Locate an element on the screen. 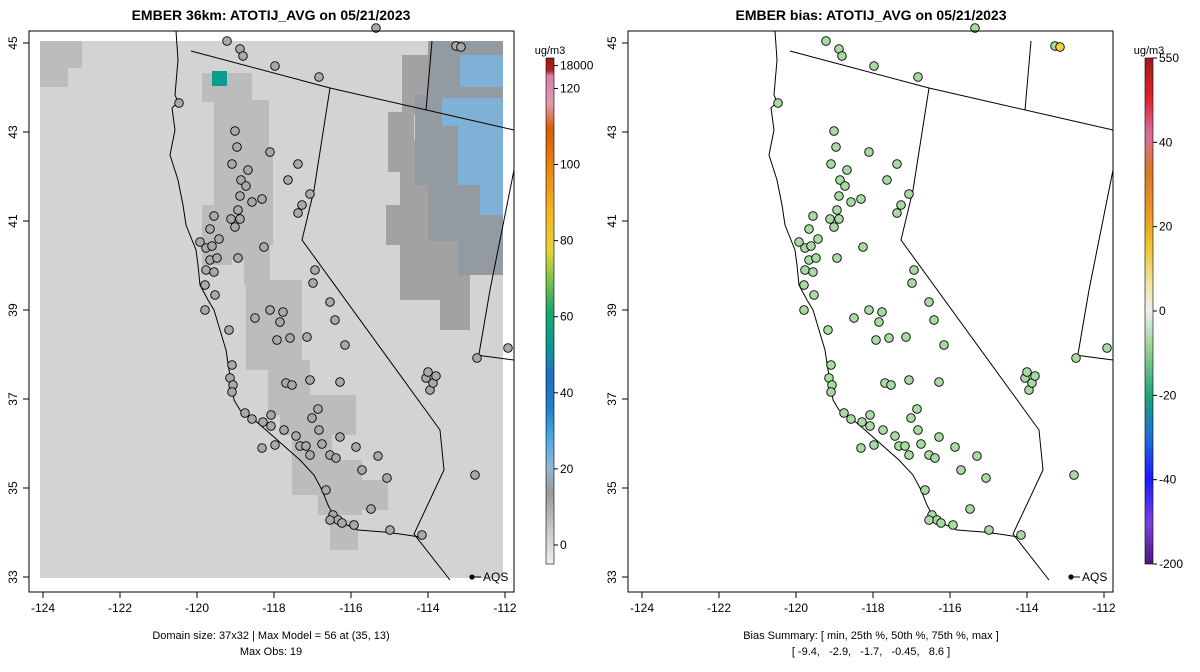  y-tick-label: 33 is located at coordinates (13, 577).